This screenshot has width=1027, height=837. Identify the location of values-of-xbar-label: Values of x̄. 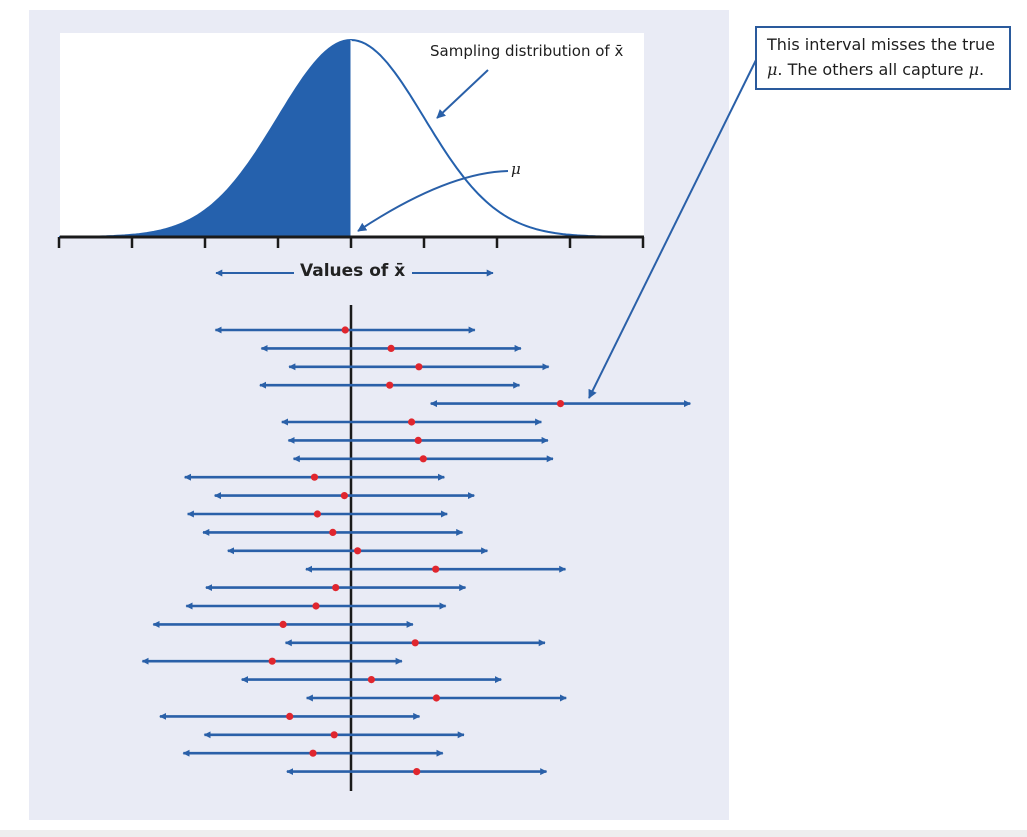
(353, 271).